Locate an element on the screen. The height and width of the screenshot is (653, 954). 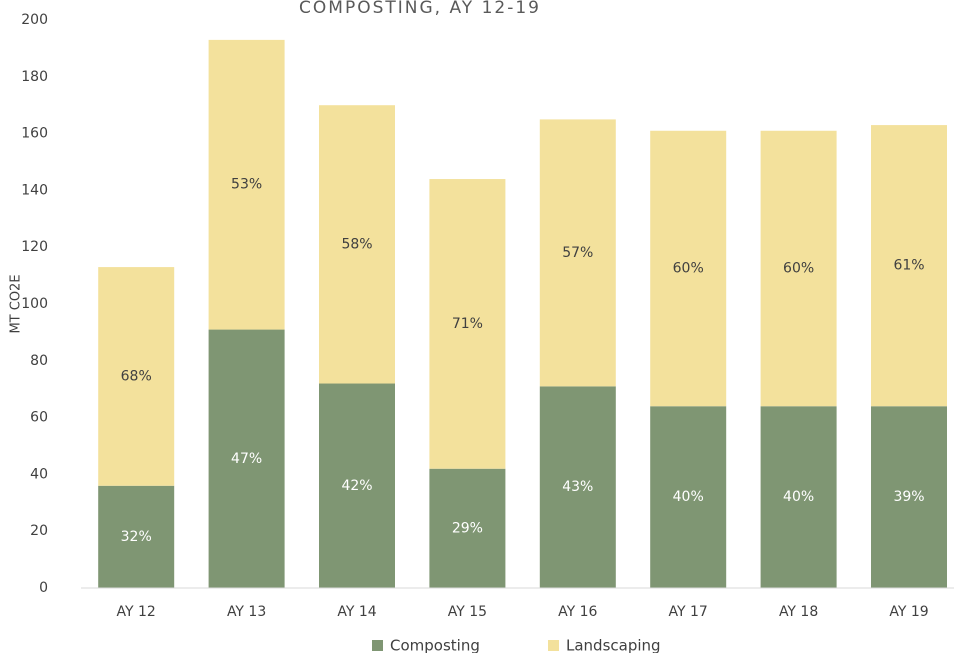
y-tick-label: 160 is located at coordinates (34, 134).